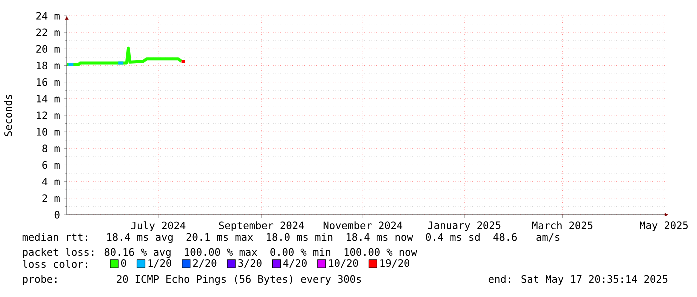  Describe the element at coordinates (55, 264) in the screenshot. I see `text: loss color:` at that location.